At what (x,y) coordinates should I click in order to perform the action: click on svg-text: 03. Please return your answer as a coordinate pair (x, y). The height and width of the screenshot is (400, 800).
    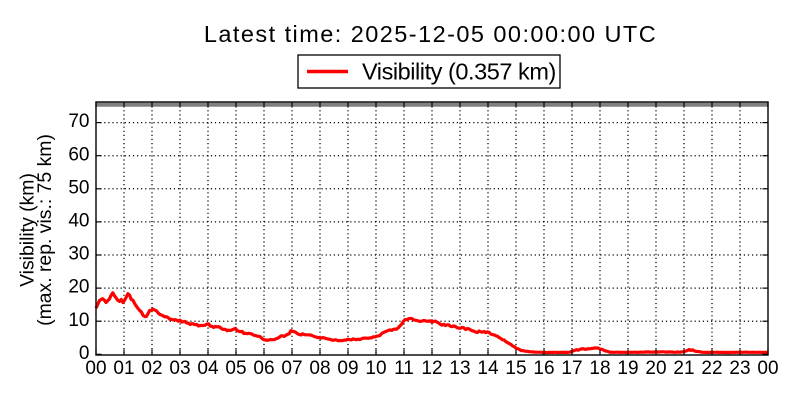
    Looking at the image, I should click on (179, 368).